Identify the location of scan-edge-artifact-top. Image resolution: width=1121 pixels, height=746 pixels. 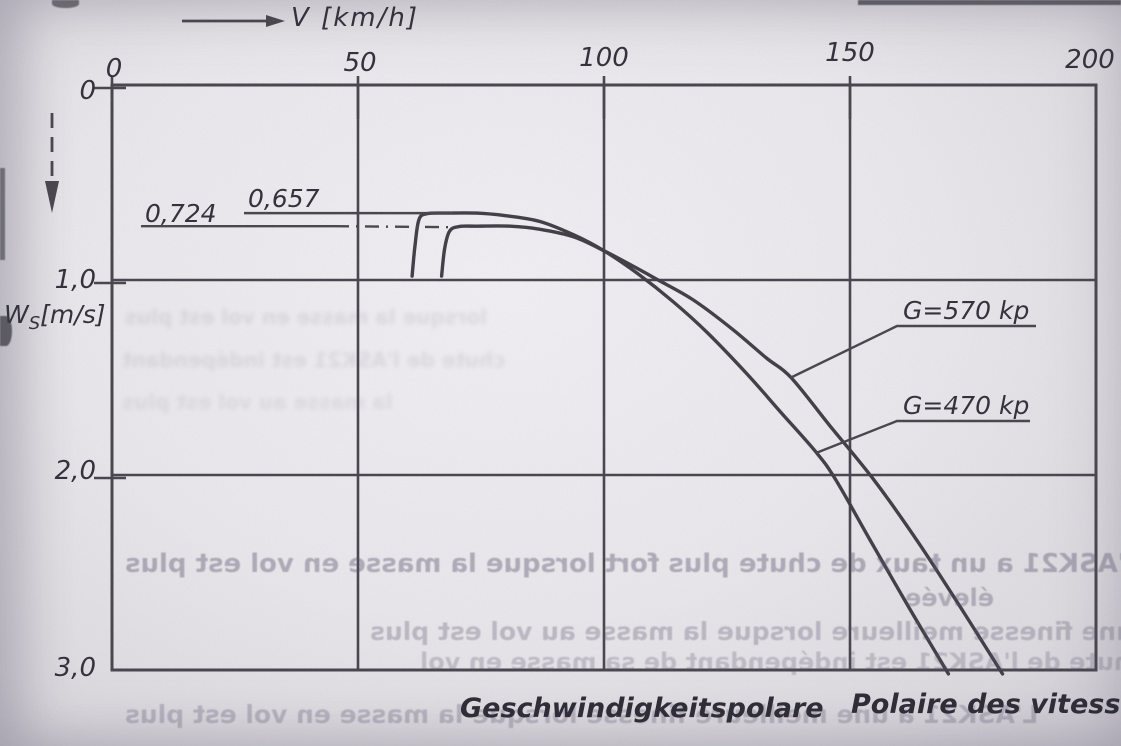
(989, 2).